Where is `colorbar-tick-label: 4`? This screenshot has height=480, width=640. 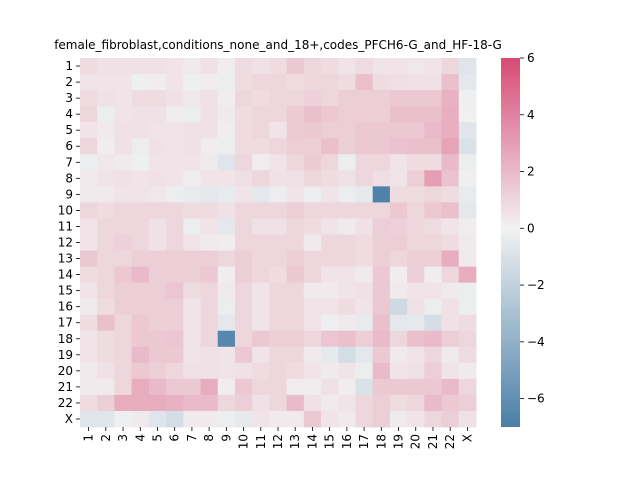
colorbar-tick-label: 4 is located at coordinates (531, 115).